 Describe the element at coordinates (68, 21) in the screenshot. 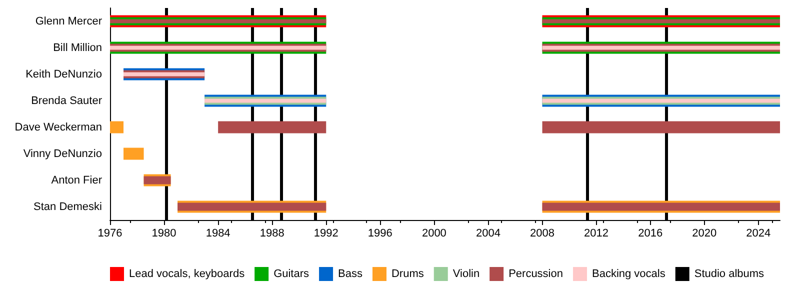

I see `y-tick-label: Glenn Mercer` at that location.